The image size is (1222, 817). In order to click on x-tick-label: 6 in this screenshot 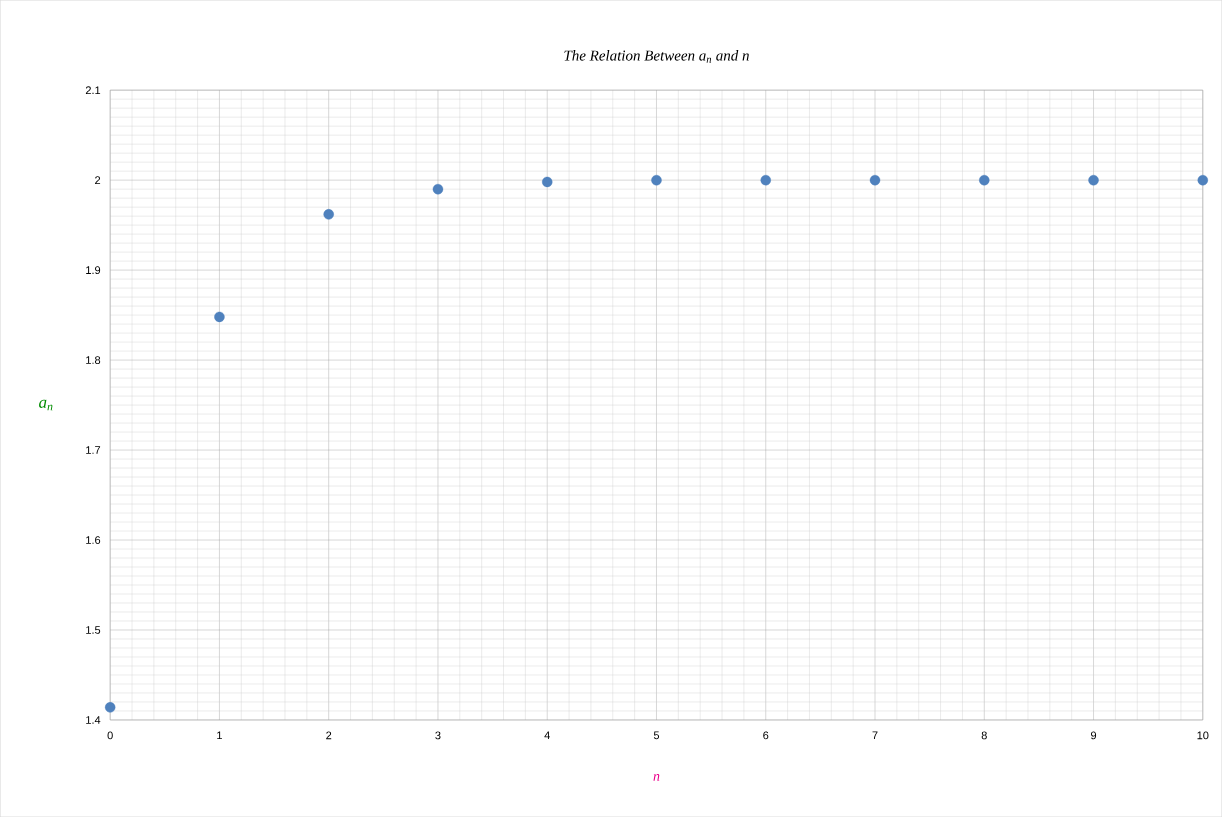, I will do `click(766, 735)`.